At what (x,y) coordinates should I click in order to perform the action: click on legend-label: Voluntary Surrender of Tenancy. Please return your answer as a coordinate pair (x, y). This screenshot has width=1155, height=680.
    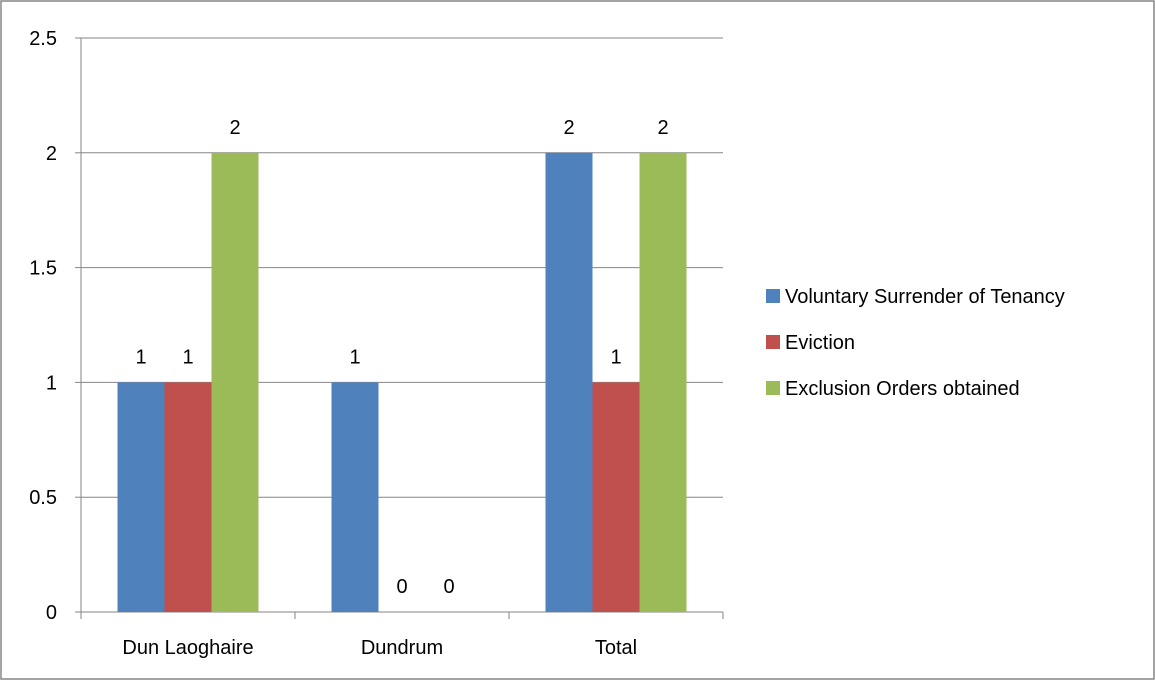
    Looking at the image, I should click on (925, 297).